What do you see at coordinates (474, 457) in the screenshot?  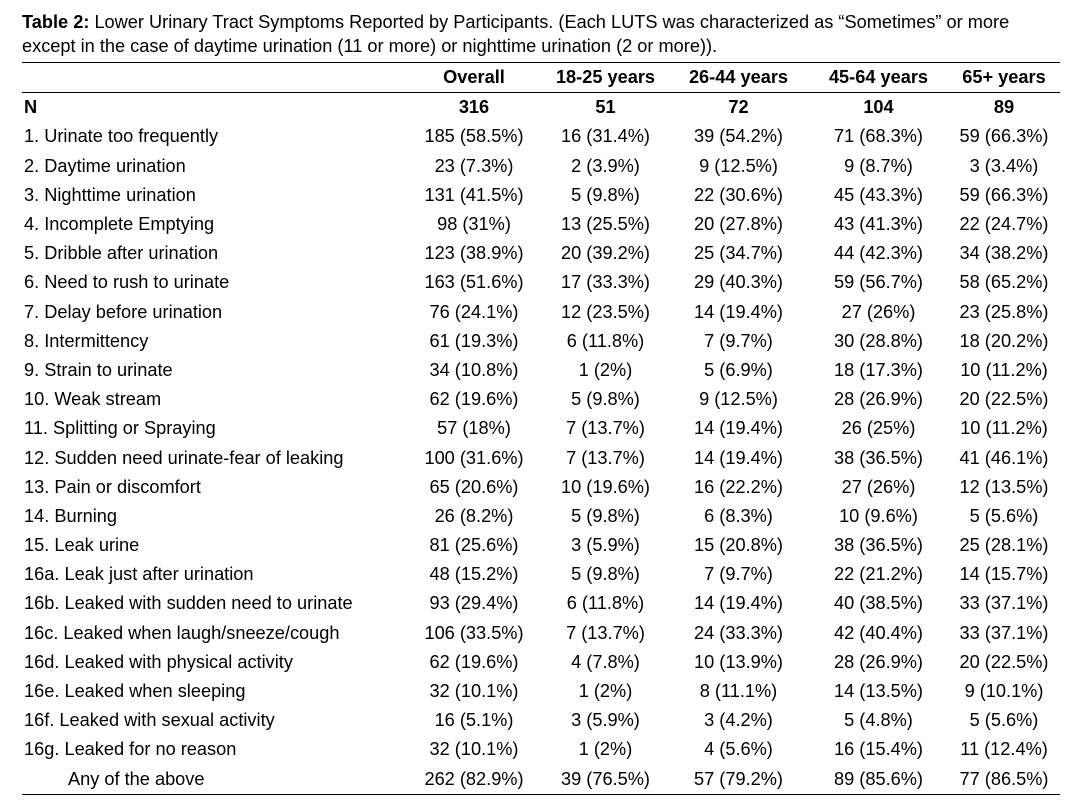 I see `table-cell: 100 (31.6%)` at bounding box center [474, 457].